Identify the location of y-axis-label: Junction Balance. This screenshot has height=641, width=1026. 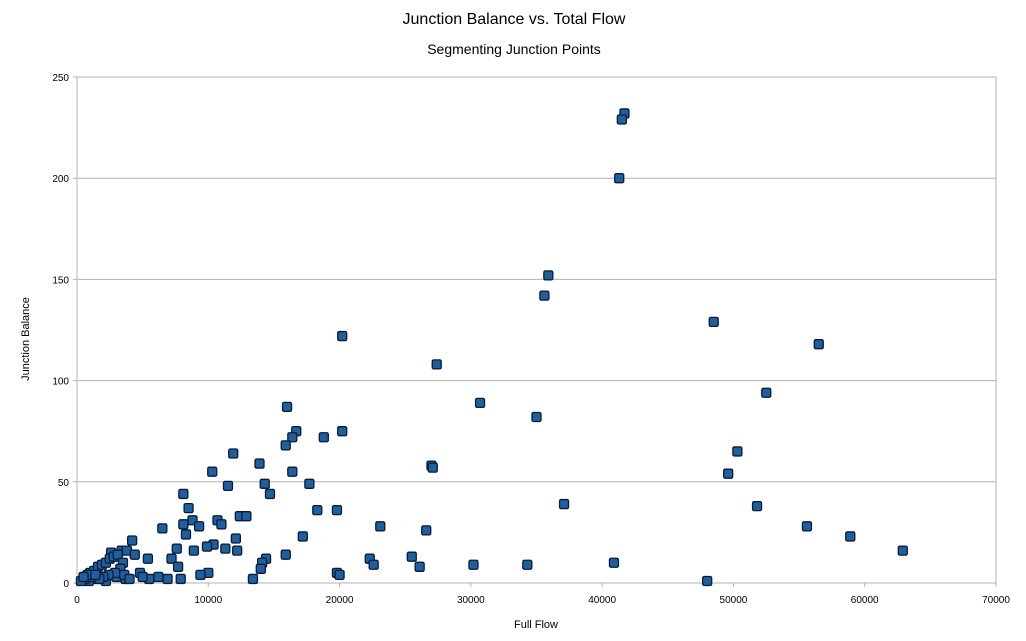
(26, 339).